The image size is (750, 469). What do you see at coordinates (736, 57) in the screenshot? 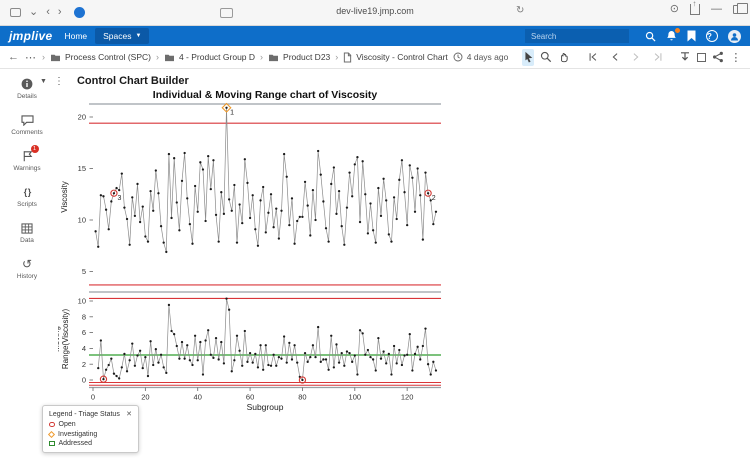
I see `kebab-menu-icon: ⋮` at bounding box center [736, 57].